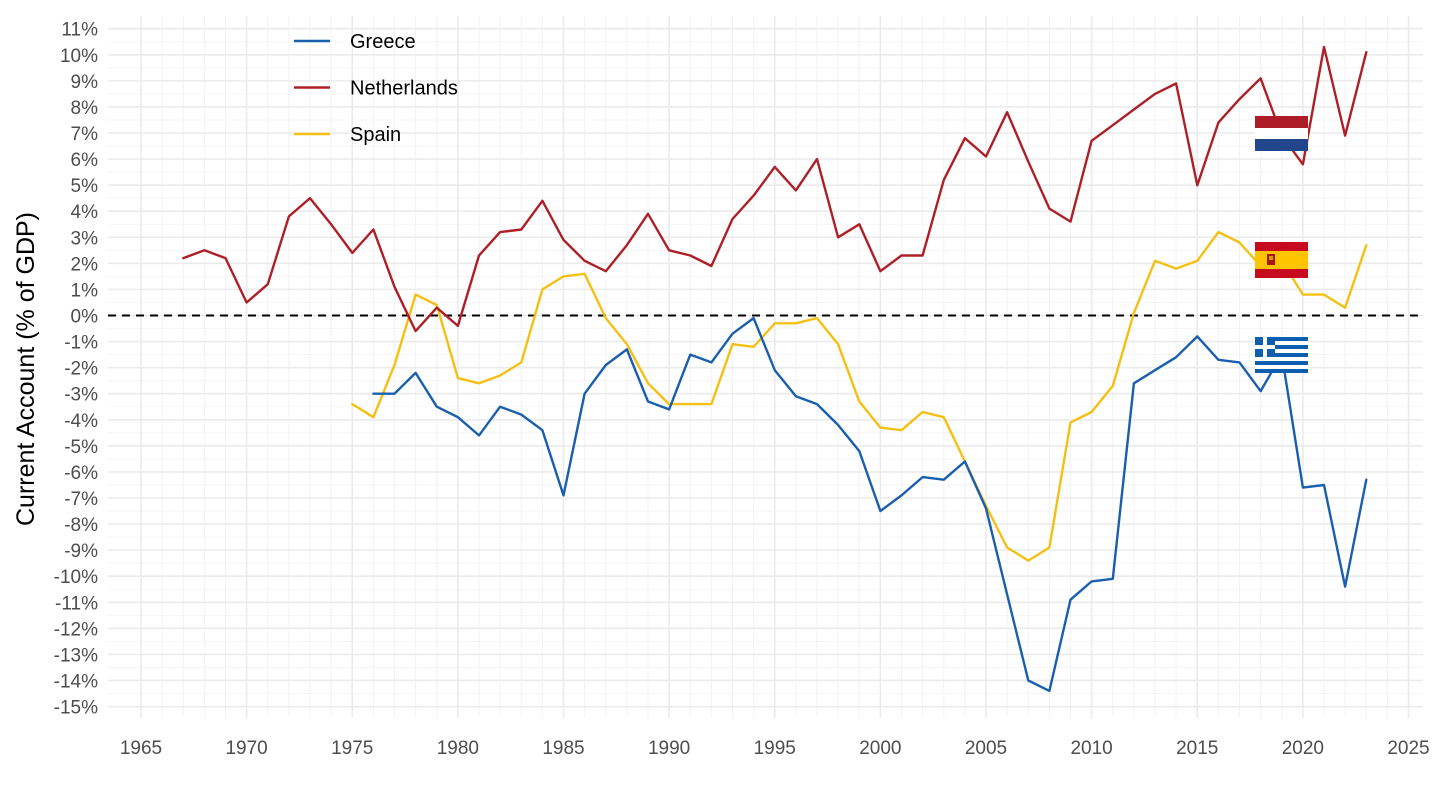 The height and width of the screenshot is (810, 1440). Describe the element at coordinates (76, 655) in the screenshot. I see `y-tick-label: -13%` at that location.